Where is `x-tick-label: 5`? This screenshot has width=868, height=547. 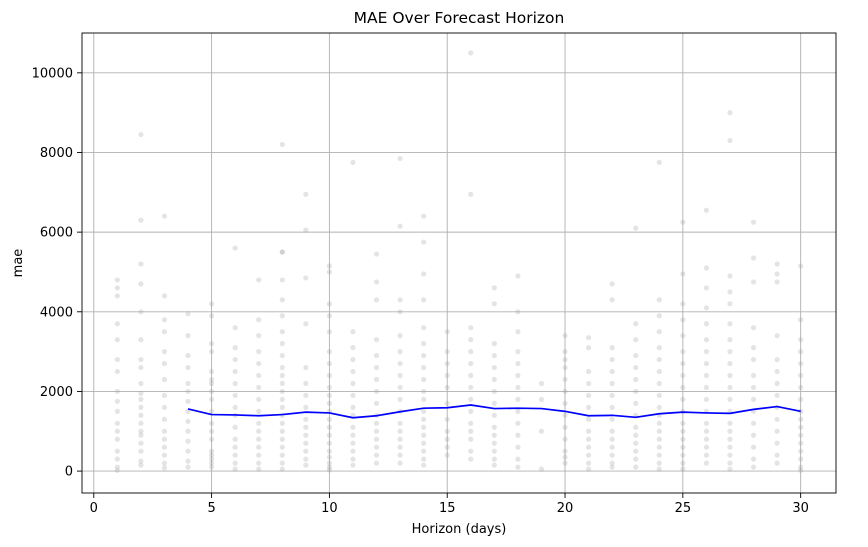
x-tick-label: 5 is located at coordinates (211, 508).